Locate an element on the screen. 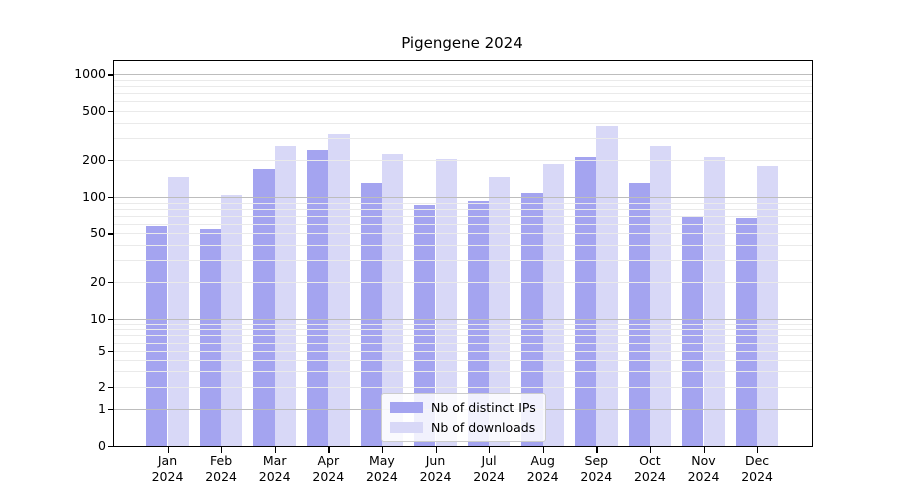 The height and width of the screenshot is (500, 900). bar-downloads-sep is located at coordinates (607, 286).